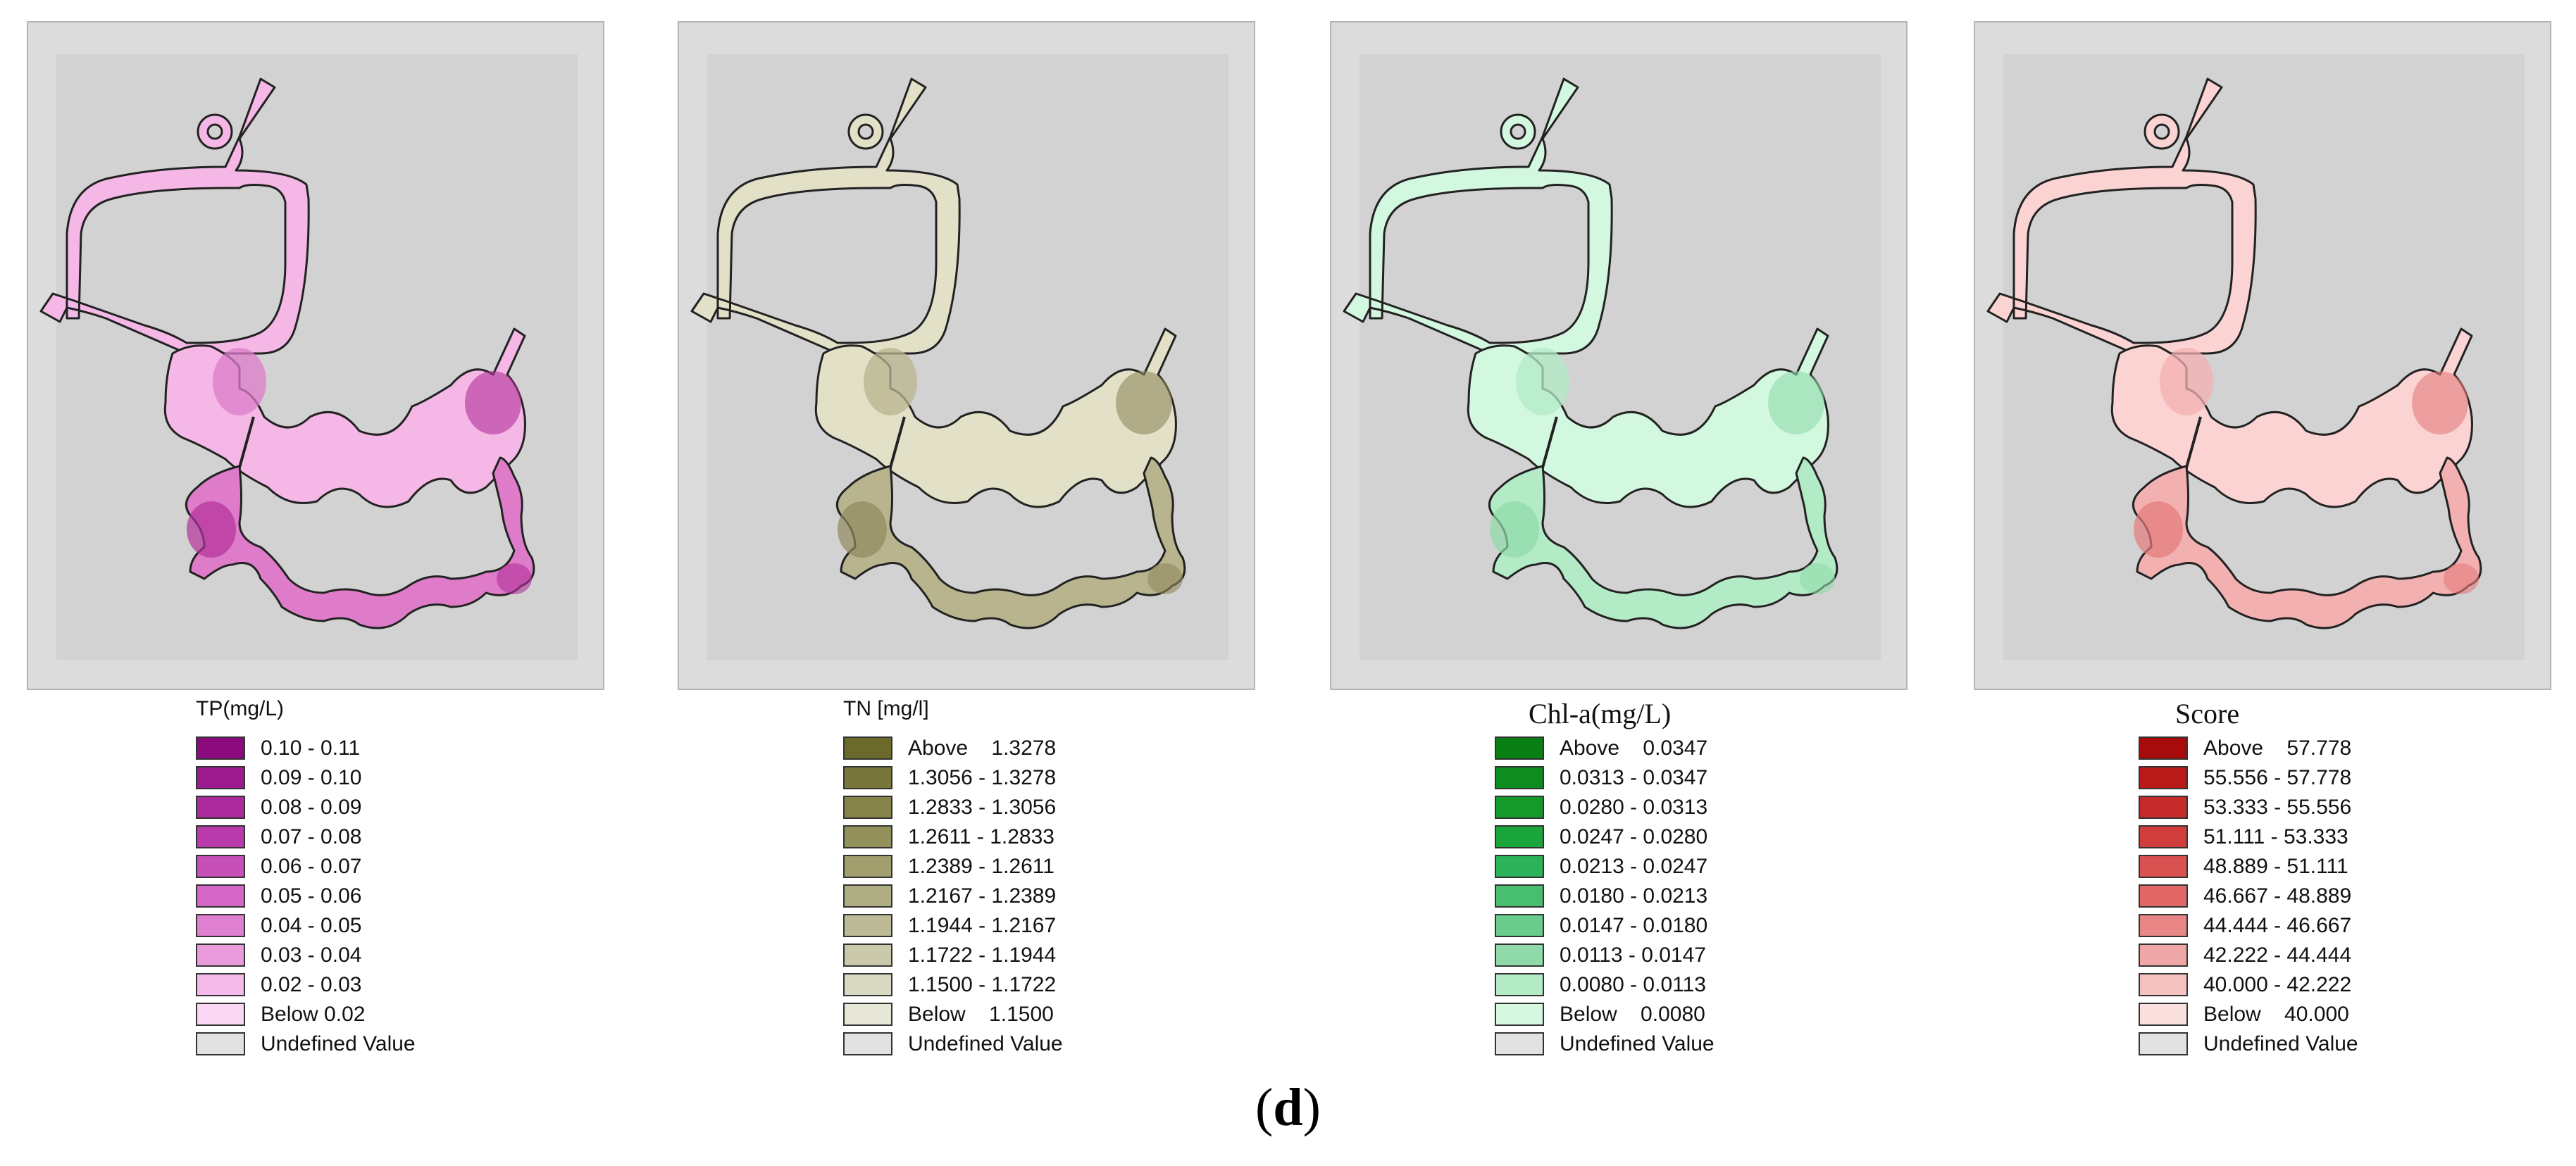 The width and height of the screenshot is (2576, 1166). I want to click on caption-close: ), so click(1311, 1107).